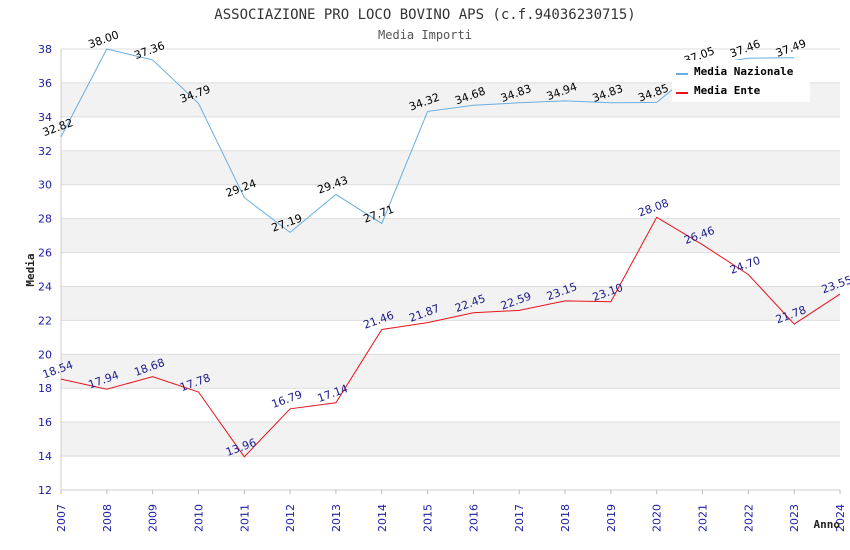 This screenshot has height=550, width=850. I want to click on data-label: 24.70, so click(745, 265).